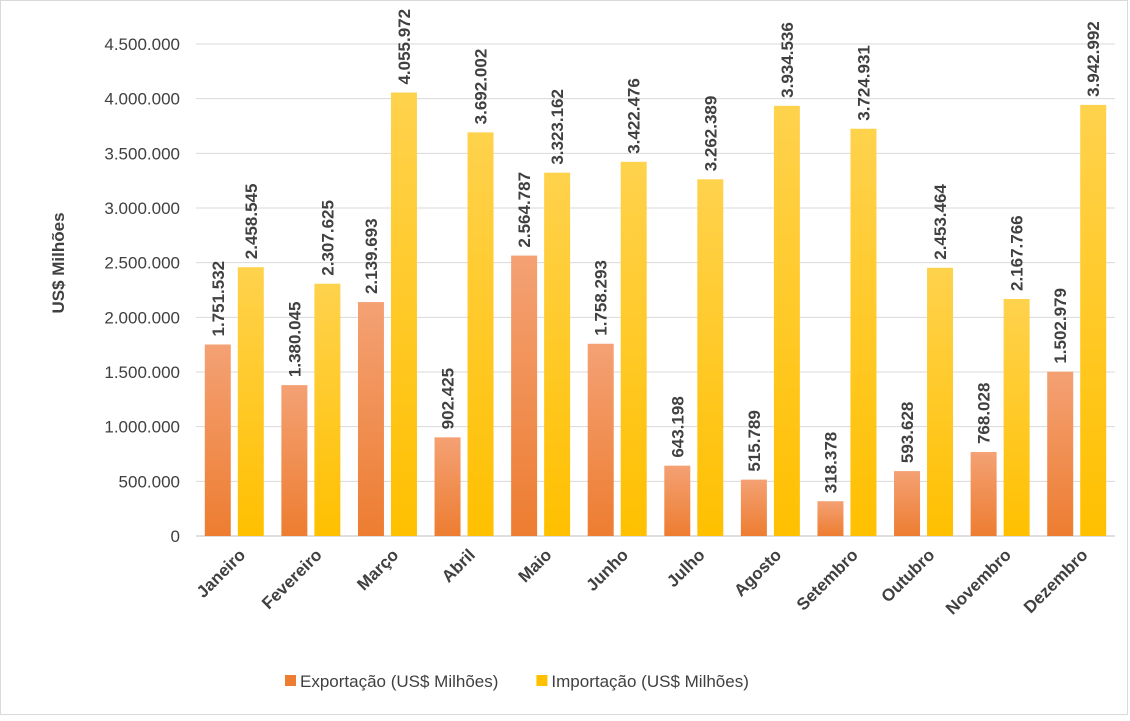 The image size is (1130, 721). What do you see at coordinates (404, 47) in the screenshot?
I see `data-label: 4.055.972` at bounding box center [404, 47].